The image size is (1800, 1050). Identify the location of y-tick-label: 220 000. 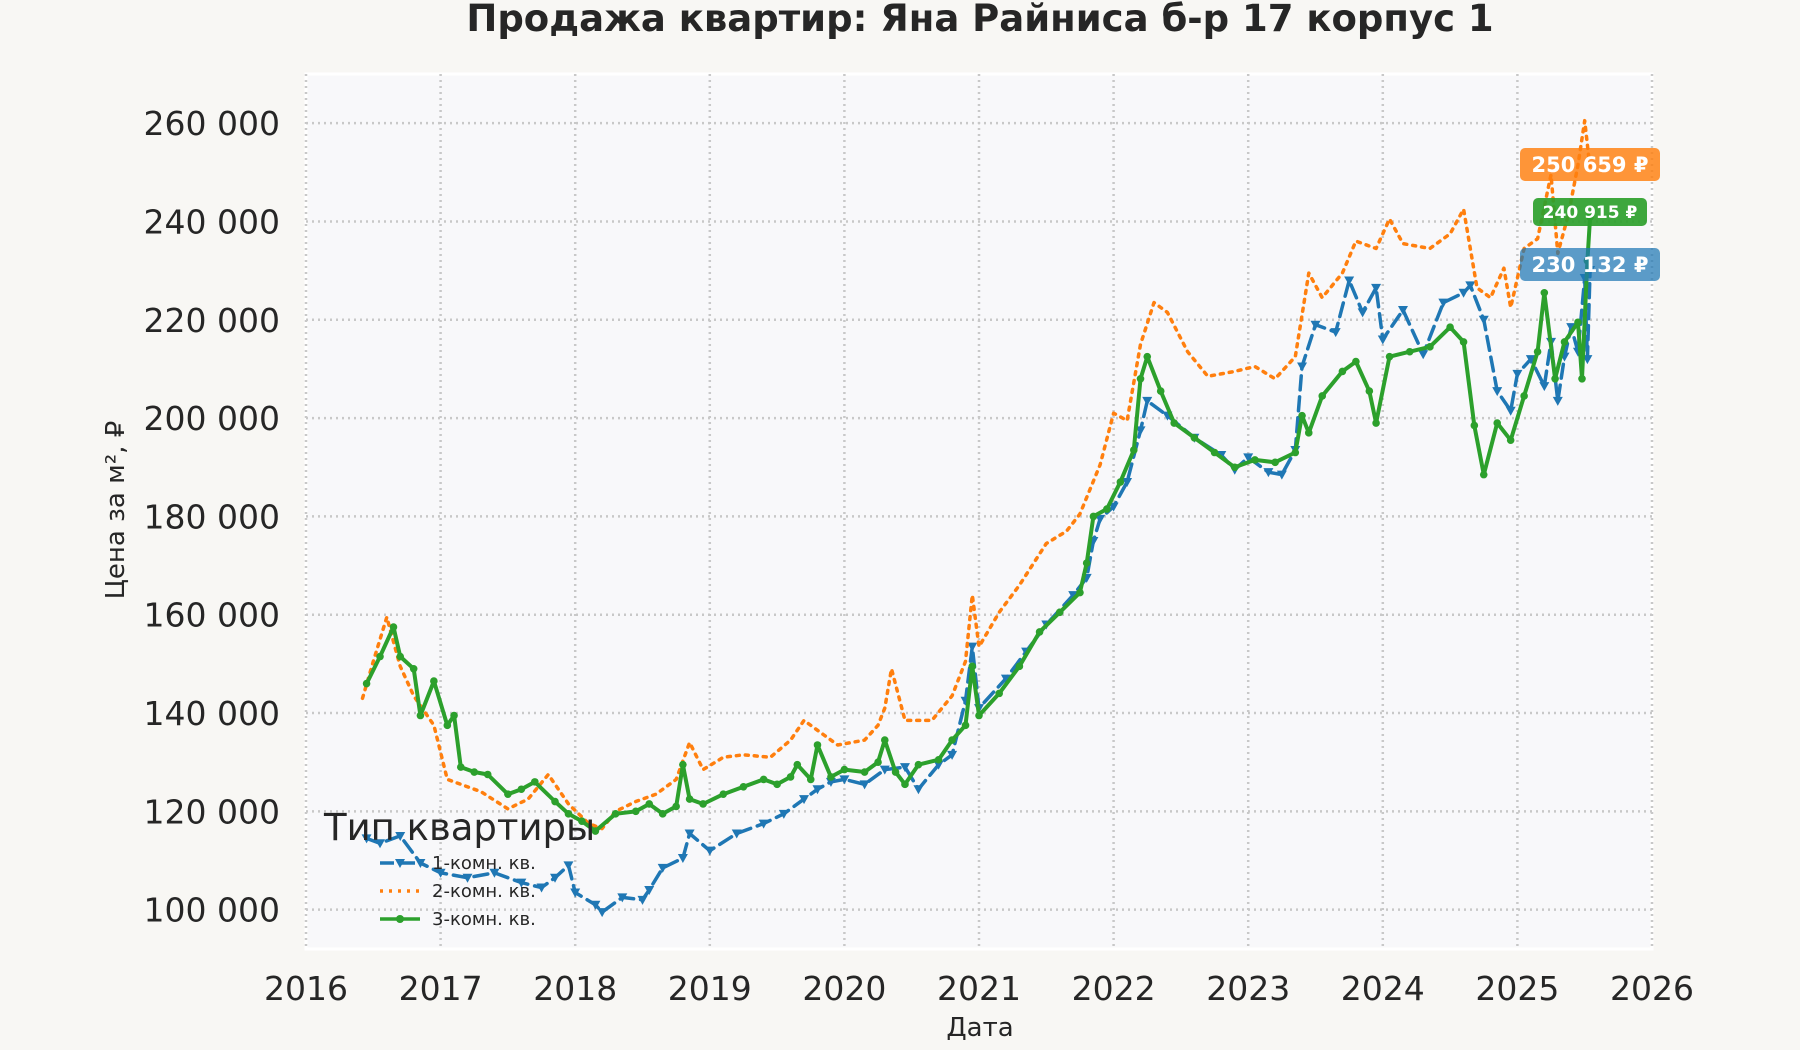
(212, 320).